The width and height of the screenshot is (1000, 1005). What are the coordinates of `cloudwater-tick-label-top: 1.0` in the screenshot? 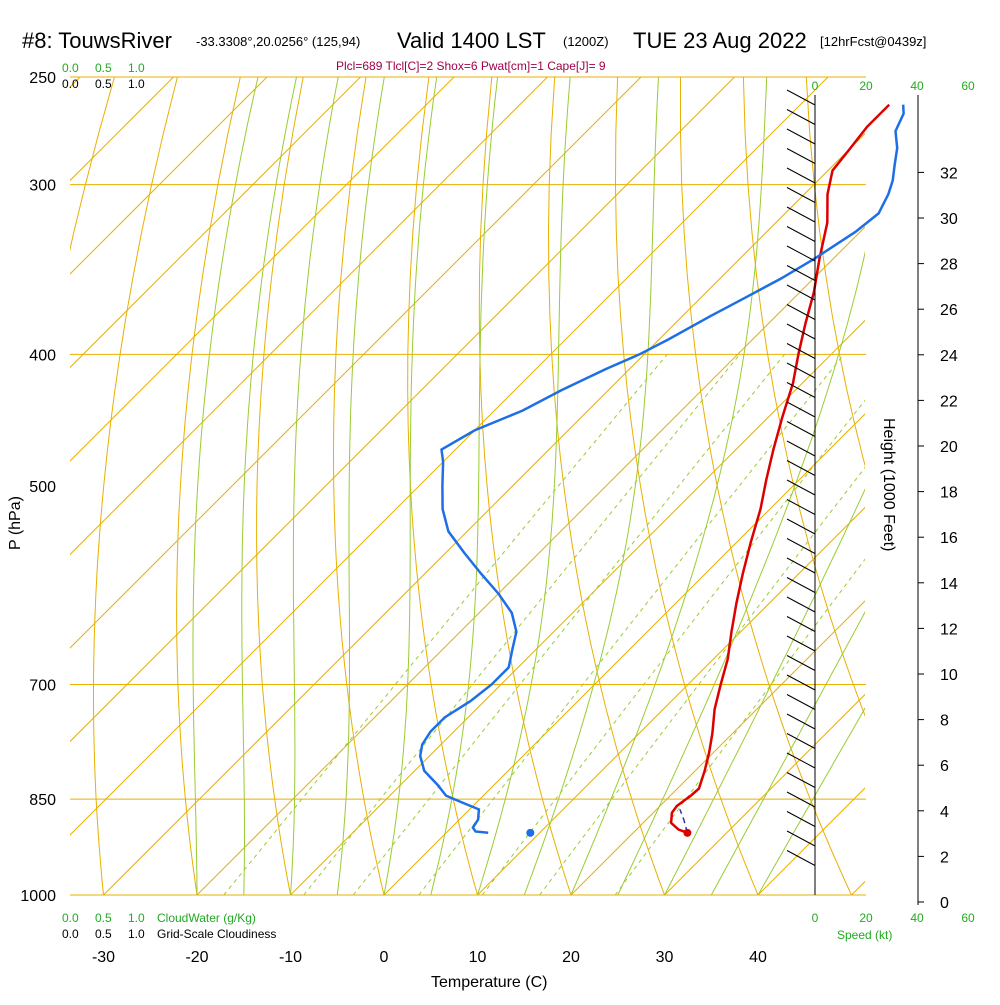 It's located at (136, 68).